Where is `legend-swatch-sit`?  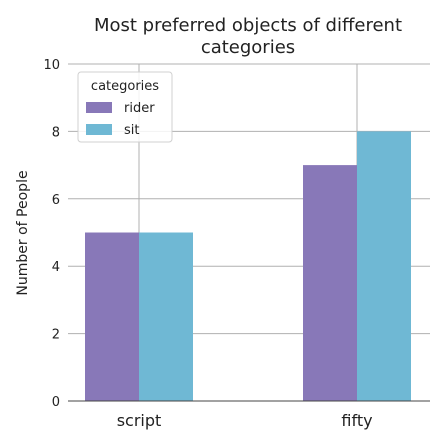 legend-swatch-sit is located at coordinates (99, 129).